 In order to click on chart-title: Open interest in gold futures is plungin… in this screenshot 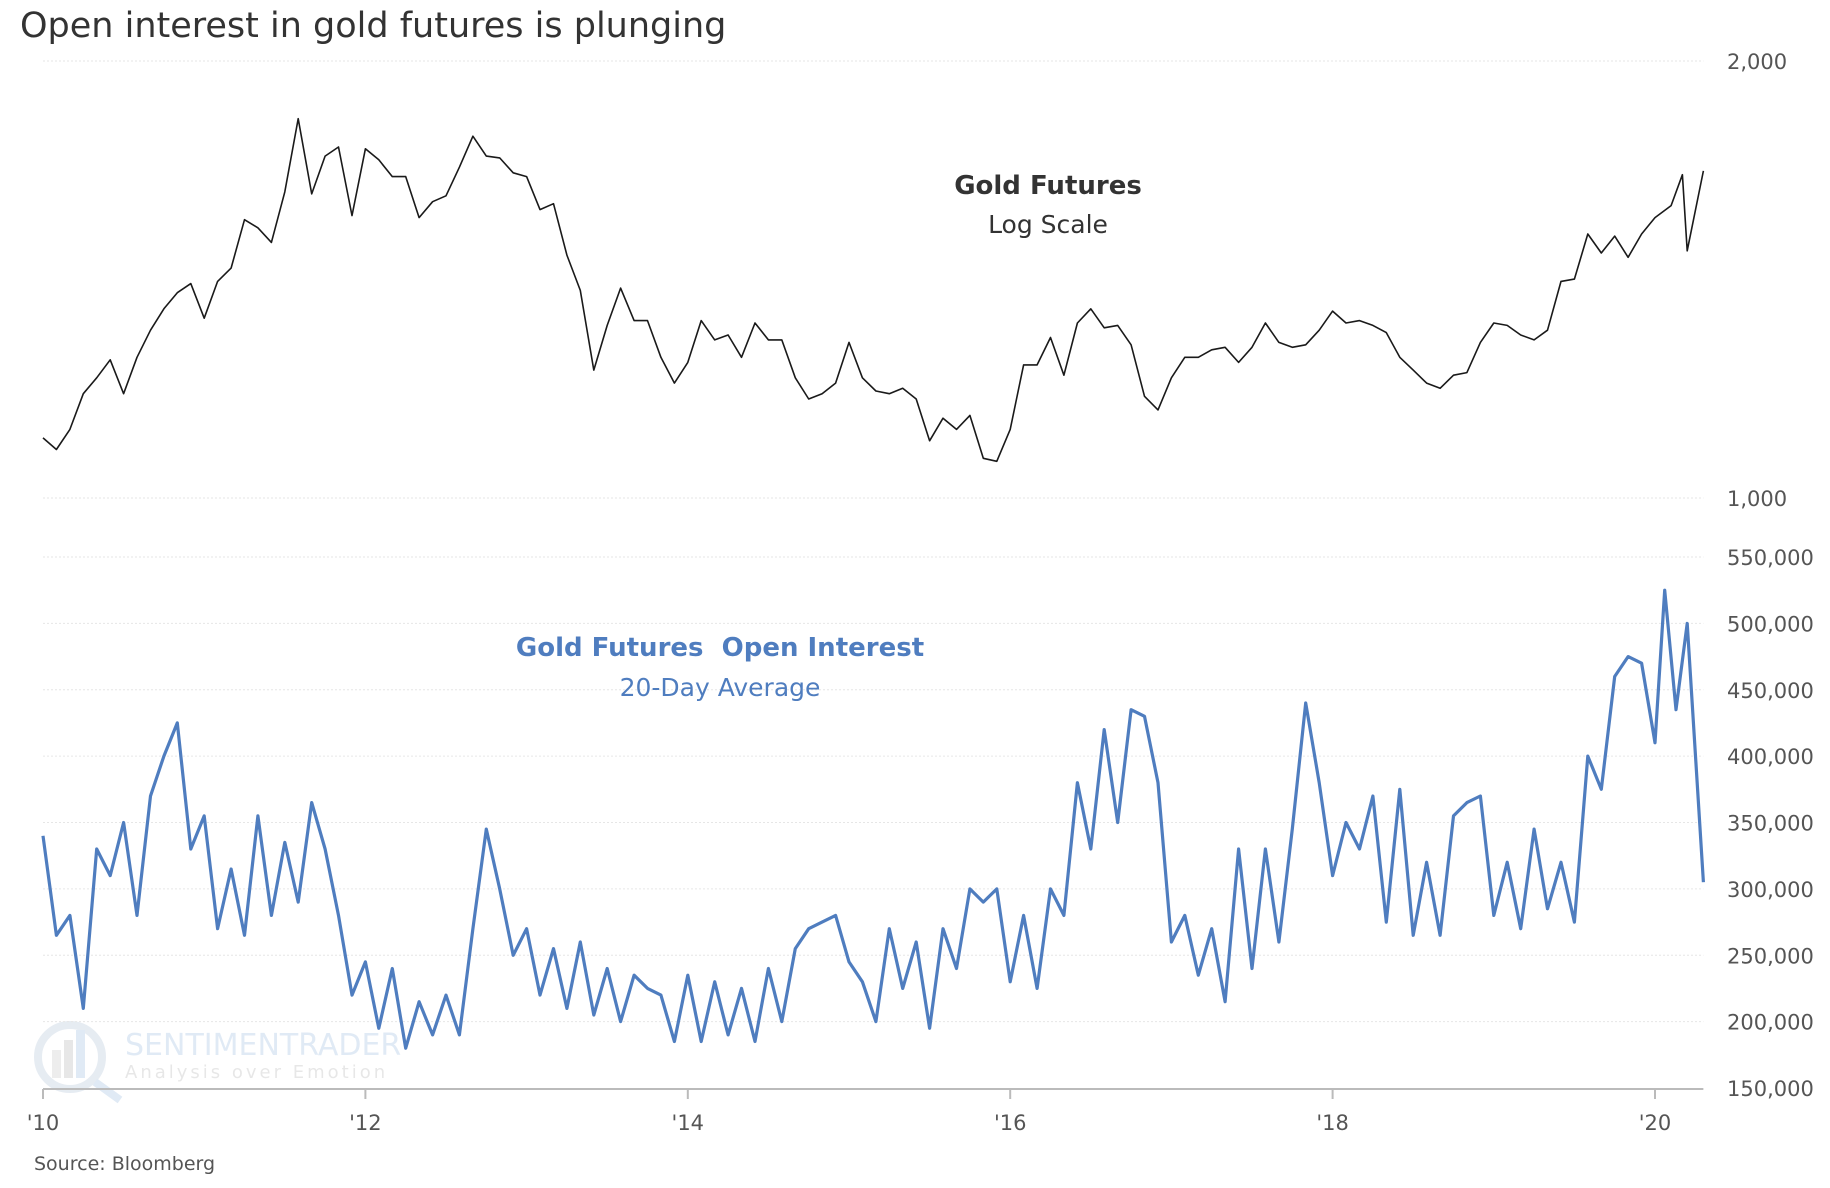, I will do `click(373, 26)`.